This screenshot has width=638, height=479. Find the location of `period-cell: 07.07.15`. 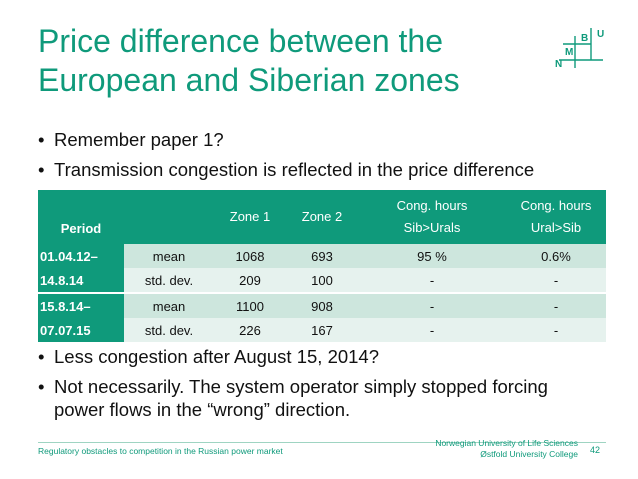

period-cell: 07.07.15 is located at coordinates (81, 330).